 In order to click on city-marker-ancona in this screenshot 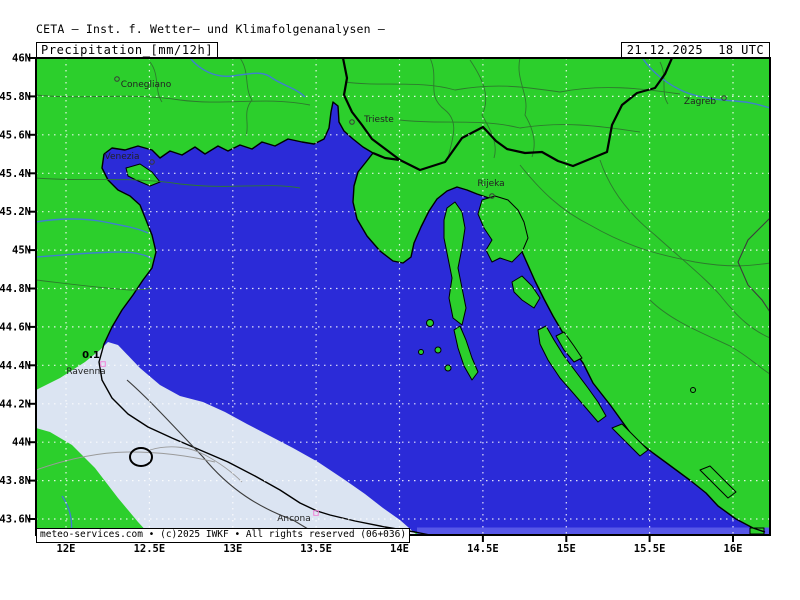, I will do `click(316, 513)`.